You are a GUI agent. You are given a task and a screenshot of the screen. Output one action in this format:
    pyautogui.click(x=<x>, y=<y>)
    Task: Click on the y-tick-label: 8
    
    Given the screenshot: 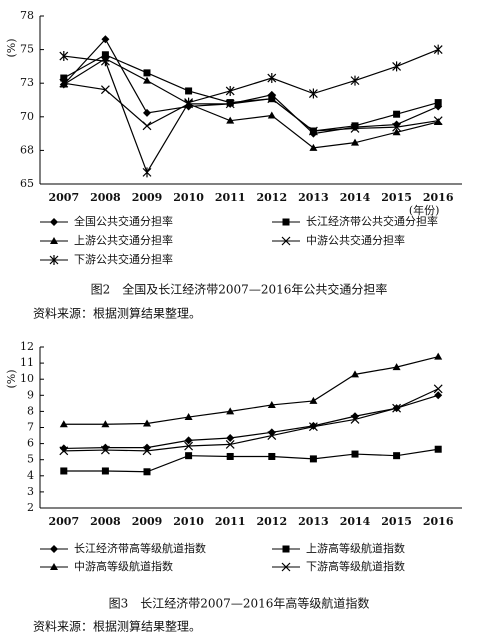 What is the action you would take?
    pyautogui.click(x=30, y=410)
    